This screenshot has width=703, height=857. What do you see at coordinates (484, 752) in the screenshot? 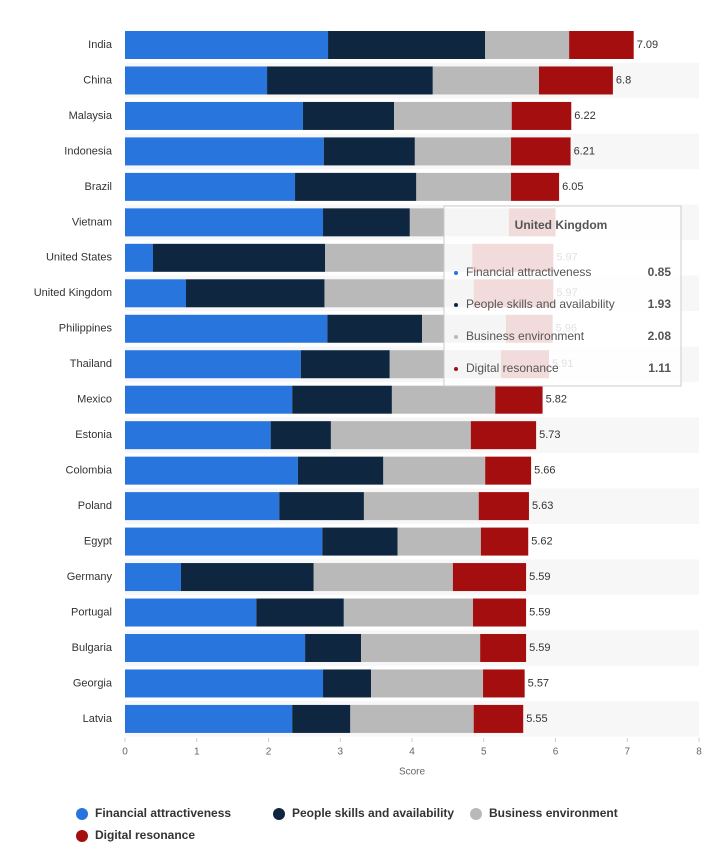
I see `x-tick-label: 5` at bounding box center [484, 752].